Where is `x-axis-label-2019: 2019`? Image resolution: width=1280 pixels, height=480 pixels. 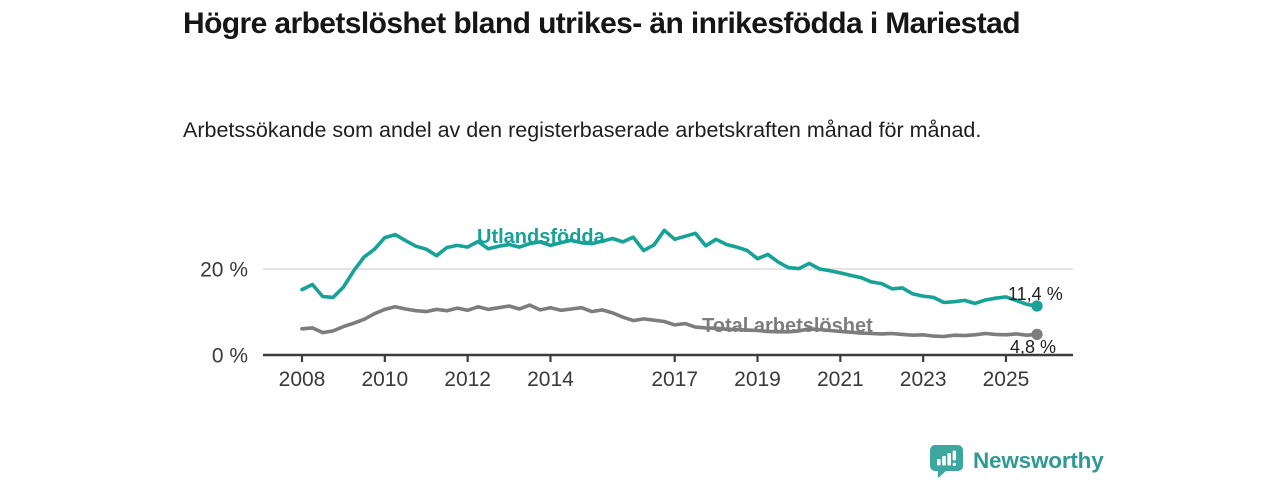
x-axis-label-2019: 2019 is located at coordinates (757, 379).